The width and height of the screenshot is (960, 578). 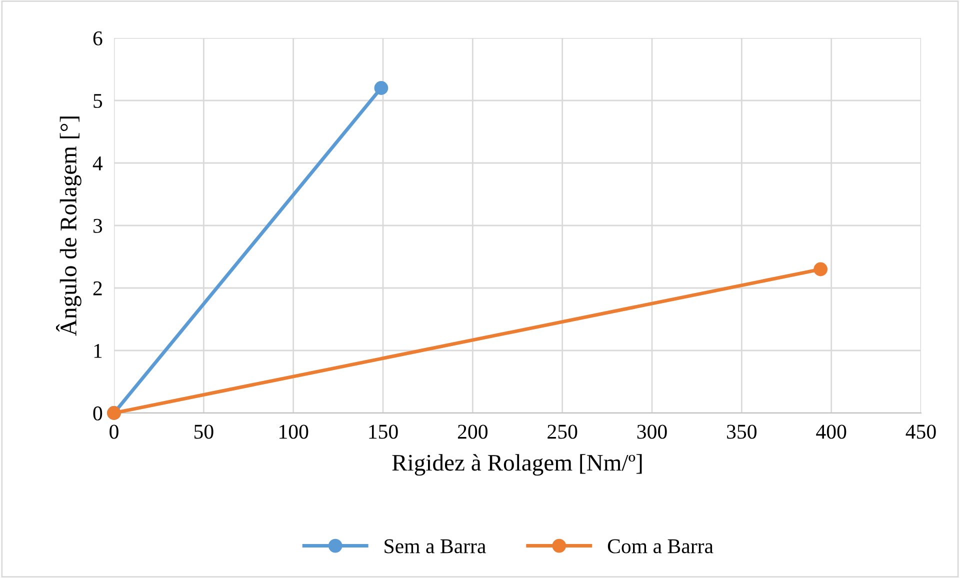 I want to click on x-tick-label: 350, so click(x=741, y=431).